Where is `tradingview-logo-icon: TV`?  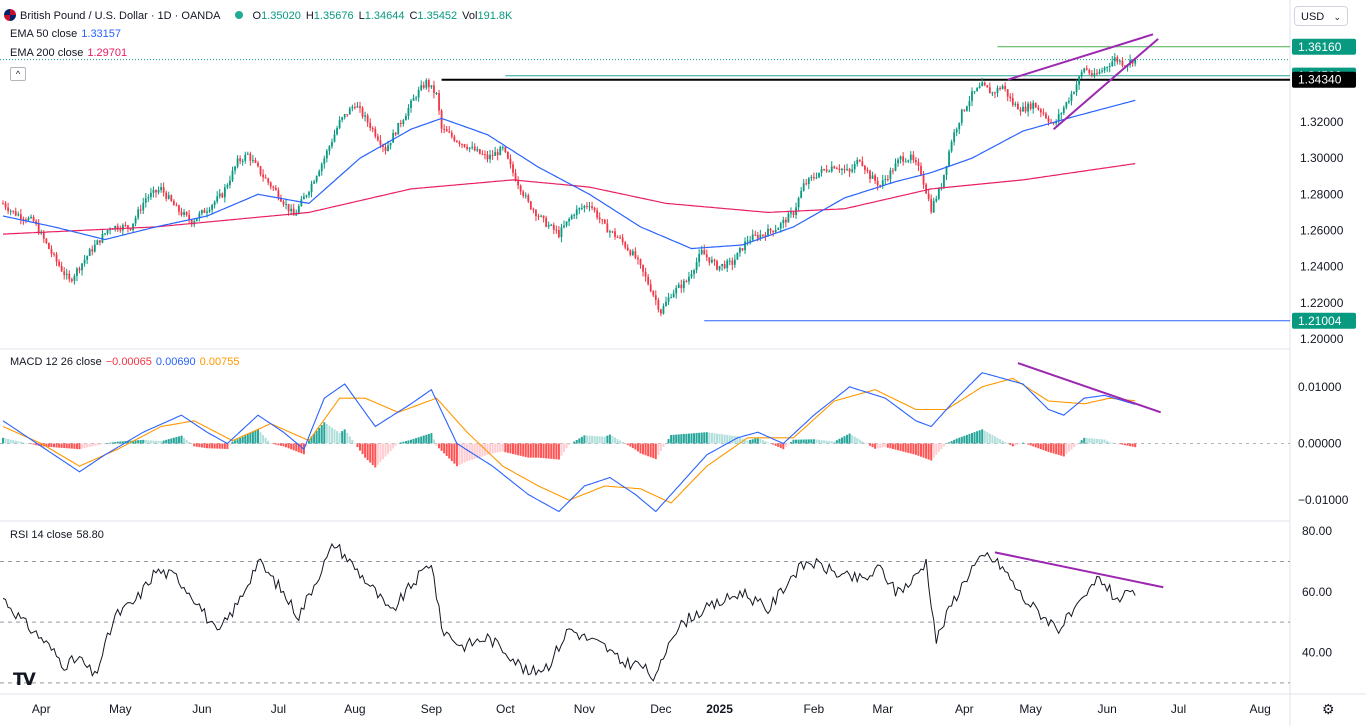
tradingview-logo-icon: TV is located at coordinates (24, 680).